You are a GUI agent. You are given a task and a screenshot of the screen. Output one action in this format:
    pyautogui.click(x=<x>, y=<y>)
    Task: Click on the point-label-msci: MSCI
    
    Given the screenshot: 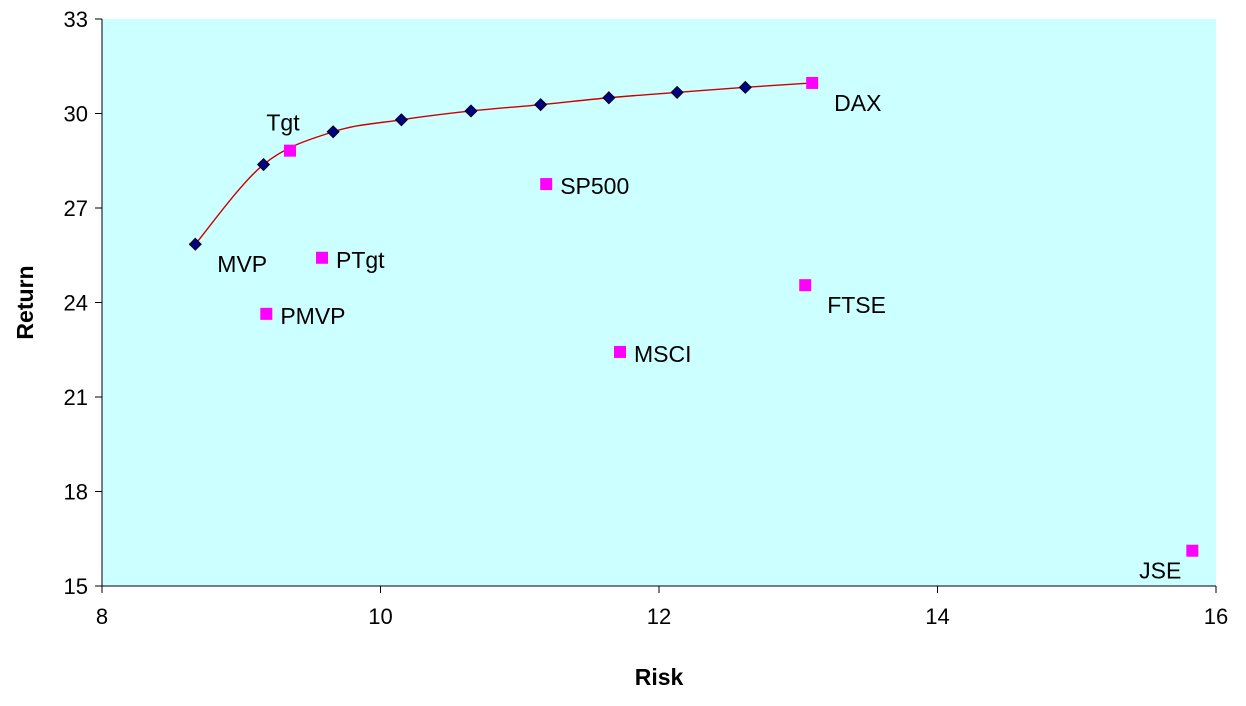 What is the action you would take?
    pyautogui.click(x=663, y=354)
    